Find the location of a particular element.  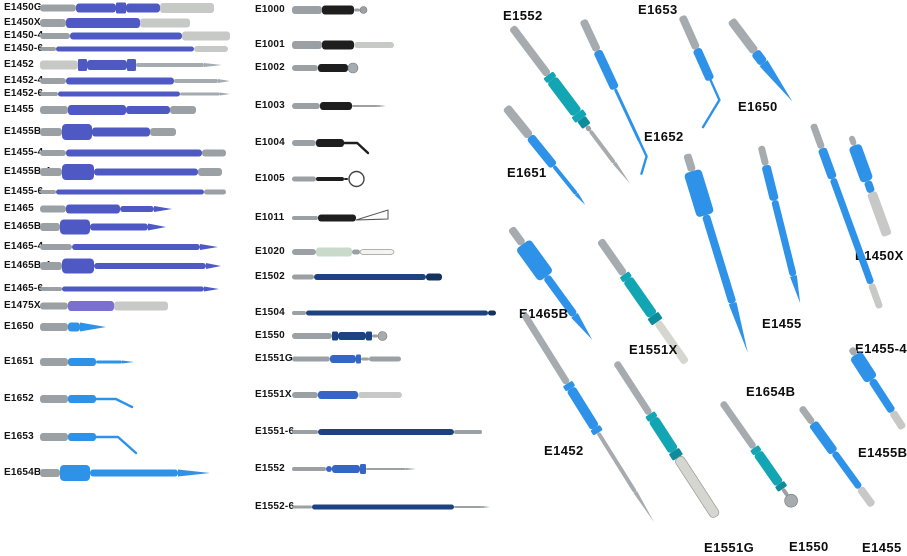

product-code-label: E1450G is located at coordinates (23, 7).